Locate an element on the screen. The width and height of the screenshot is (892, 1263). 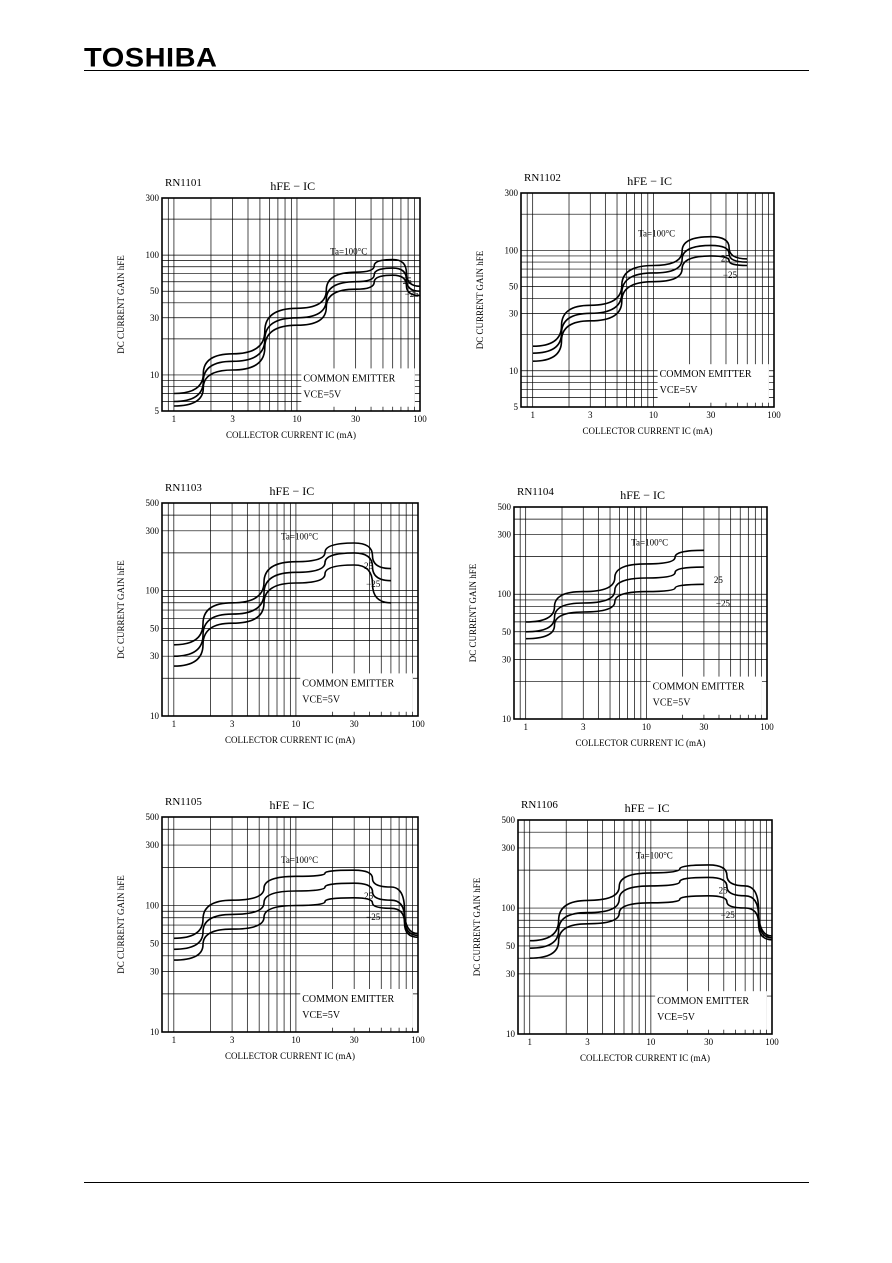
part-number: RN1106 is located at coordinates (539, 805).